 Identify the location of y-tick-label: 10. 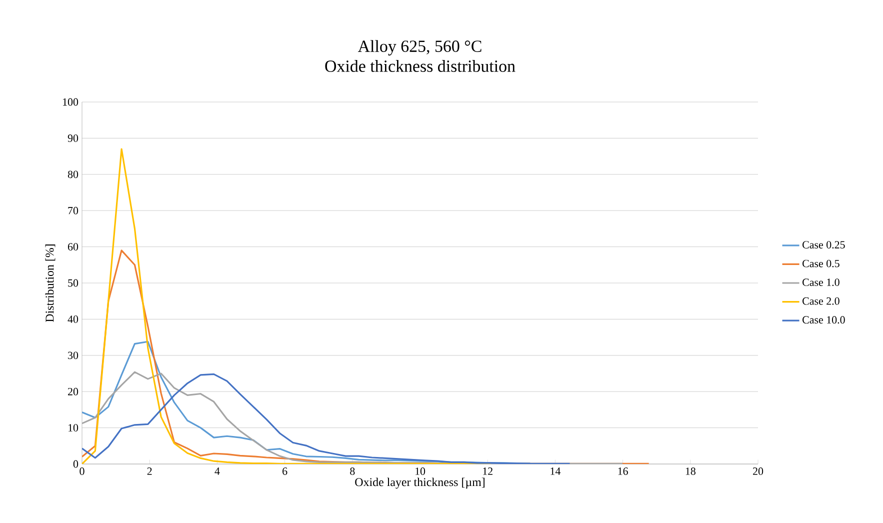
(73, 428).